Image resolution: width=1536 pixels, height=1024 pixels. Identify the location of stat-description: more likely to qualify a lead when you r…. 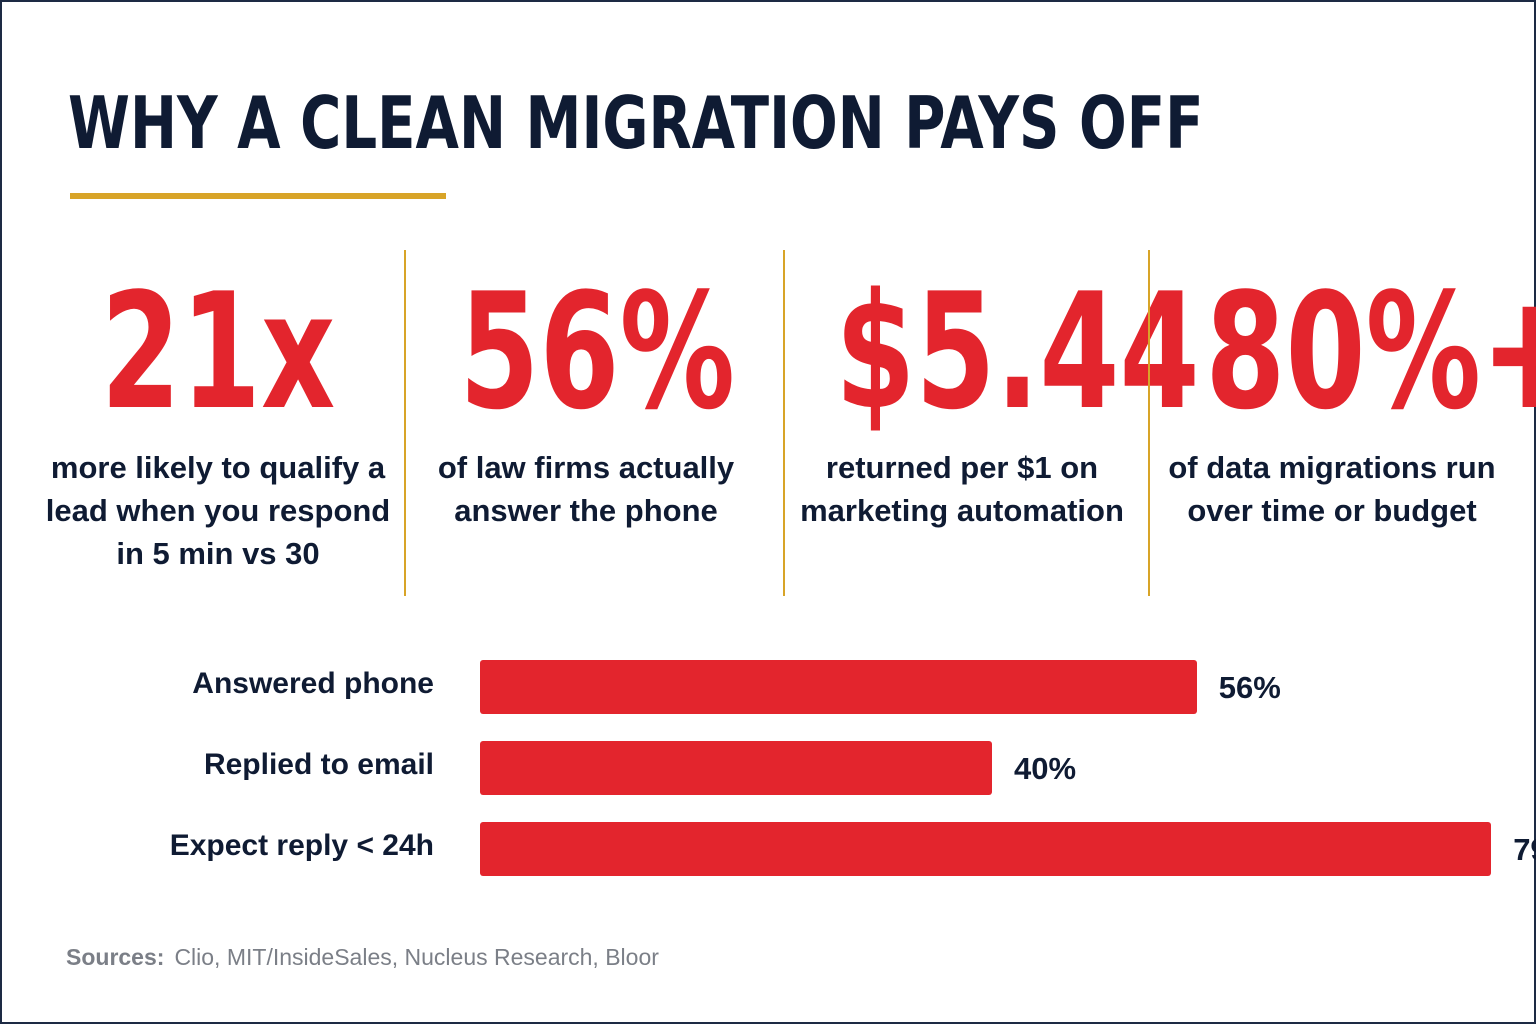
(218, 510).